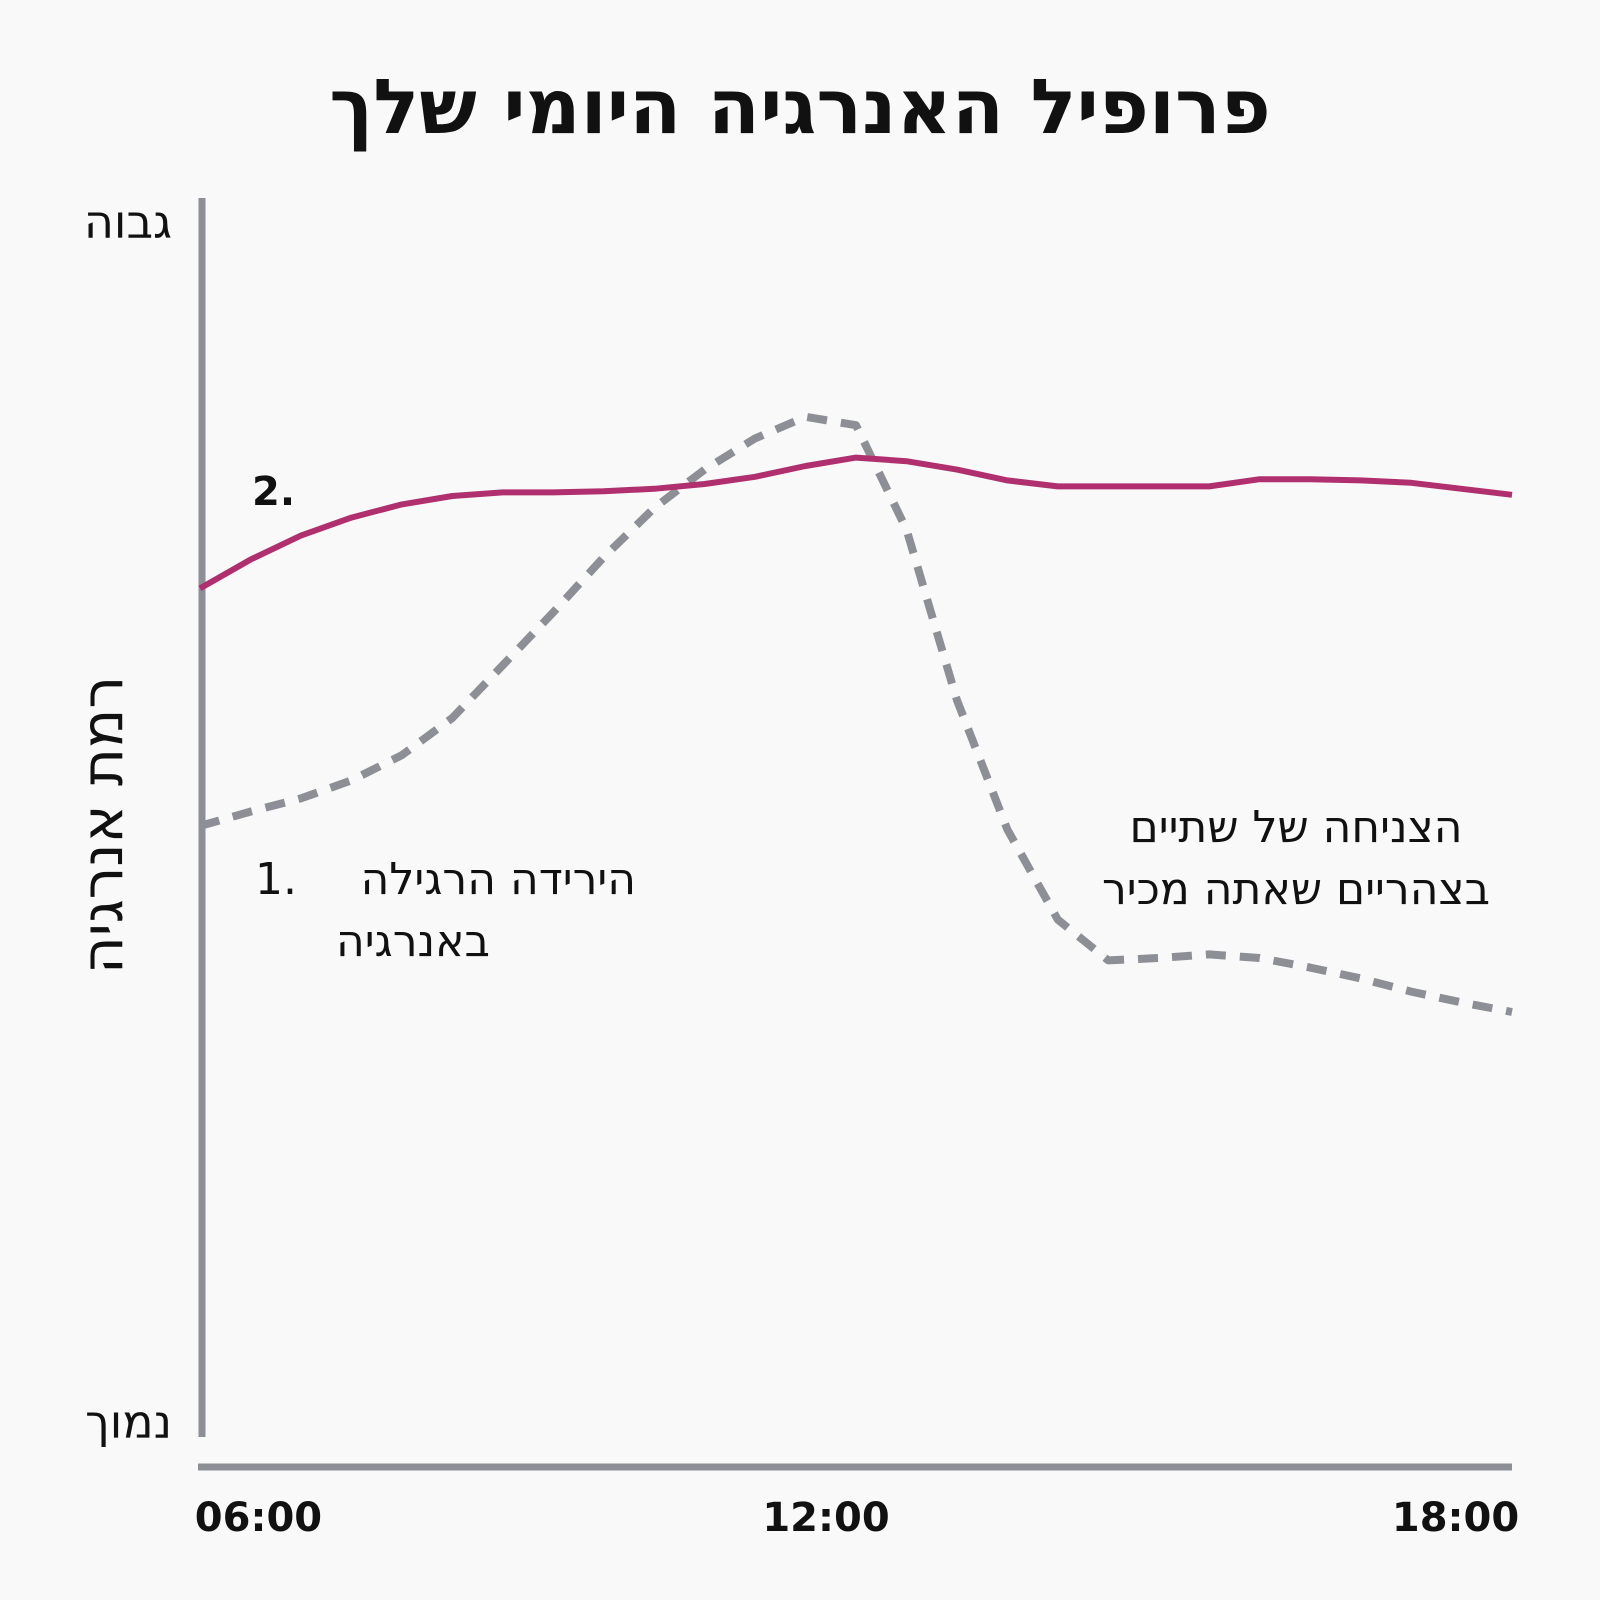 The image size is (1600, 1600). Describe the element at coordinates (128, 222) in the screenshot. I see `y-tick-label: גבוה` at that location.